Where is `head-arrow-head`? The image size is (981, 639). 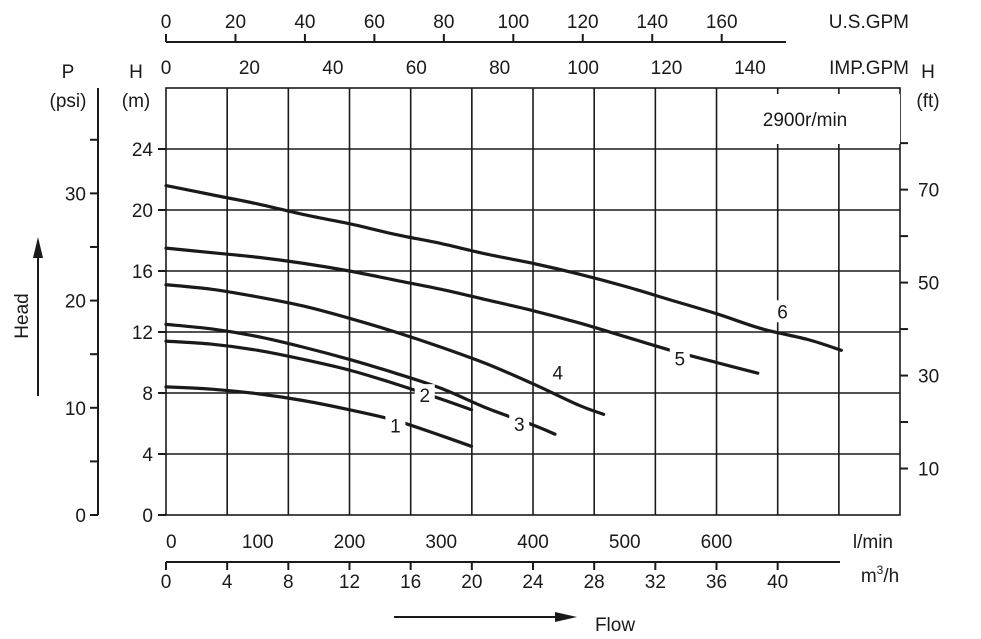
head-arrow-head is located at coordinates (38, 247).